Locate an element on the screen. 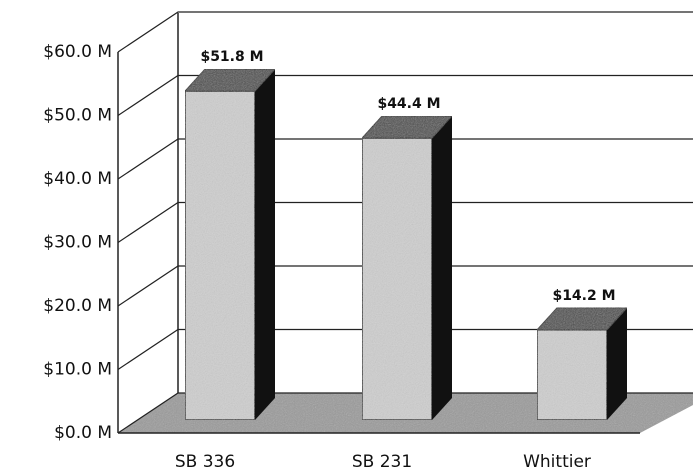 Image resolution: width=693 pixels, height=472 pixels. x-tick-label: Whittier is located at coordinates (557, 462).